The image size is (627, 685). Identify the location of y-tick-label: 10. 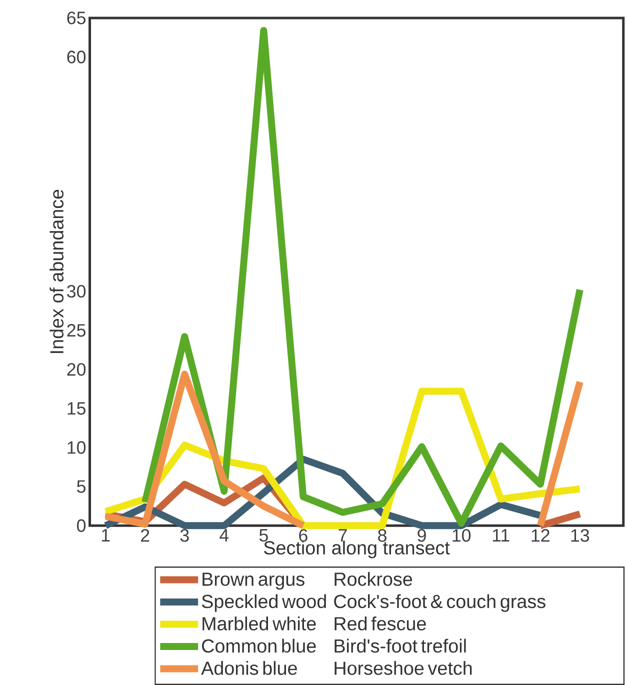
(77, 447).